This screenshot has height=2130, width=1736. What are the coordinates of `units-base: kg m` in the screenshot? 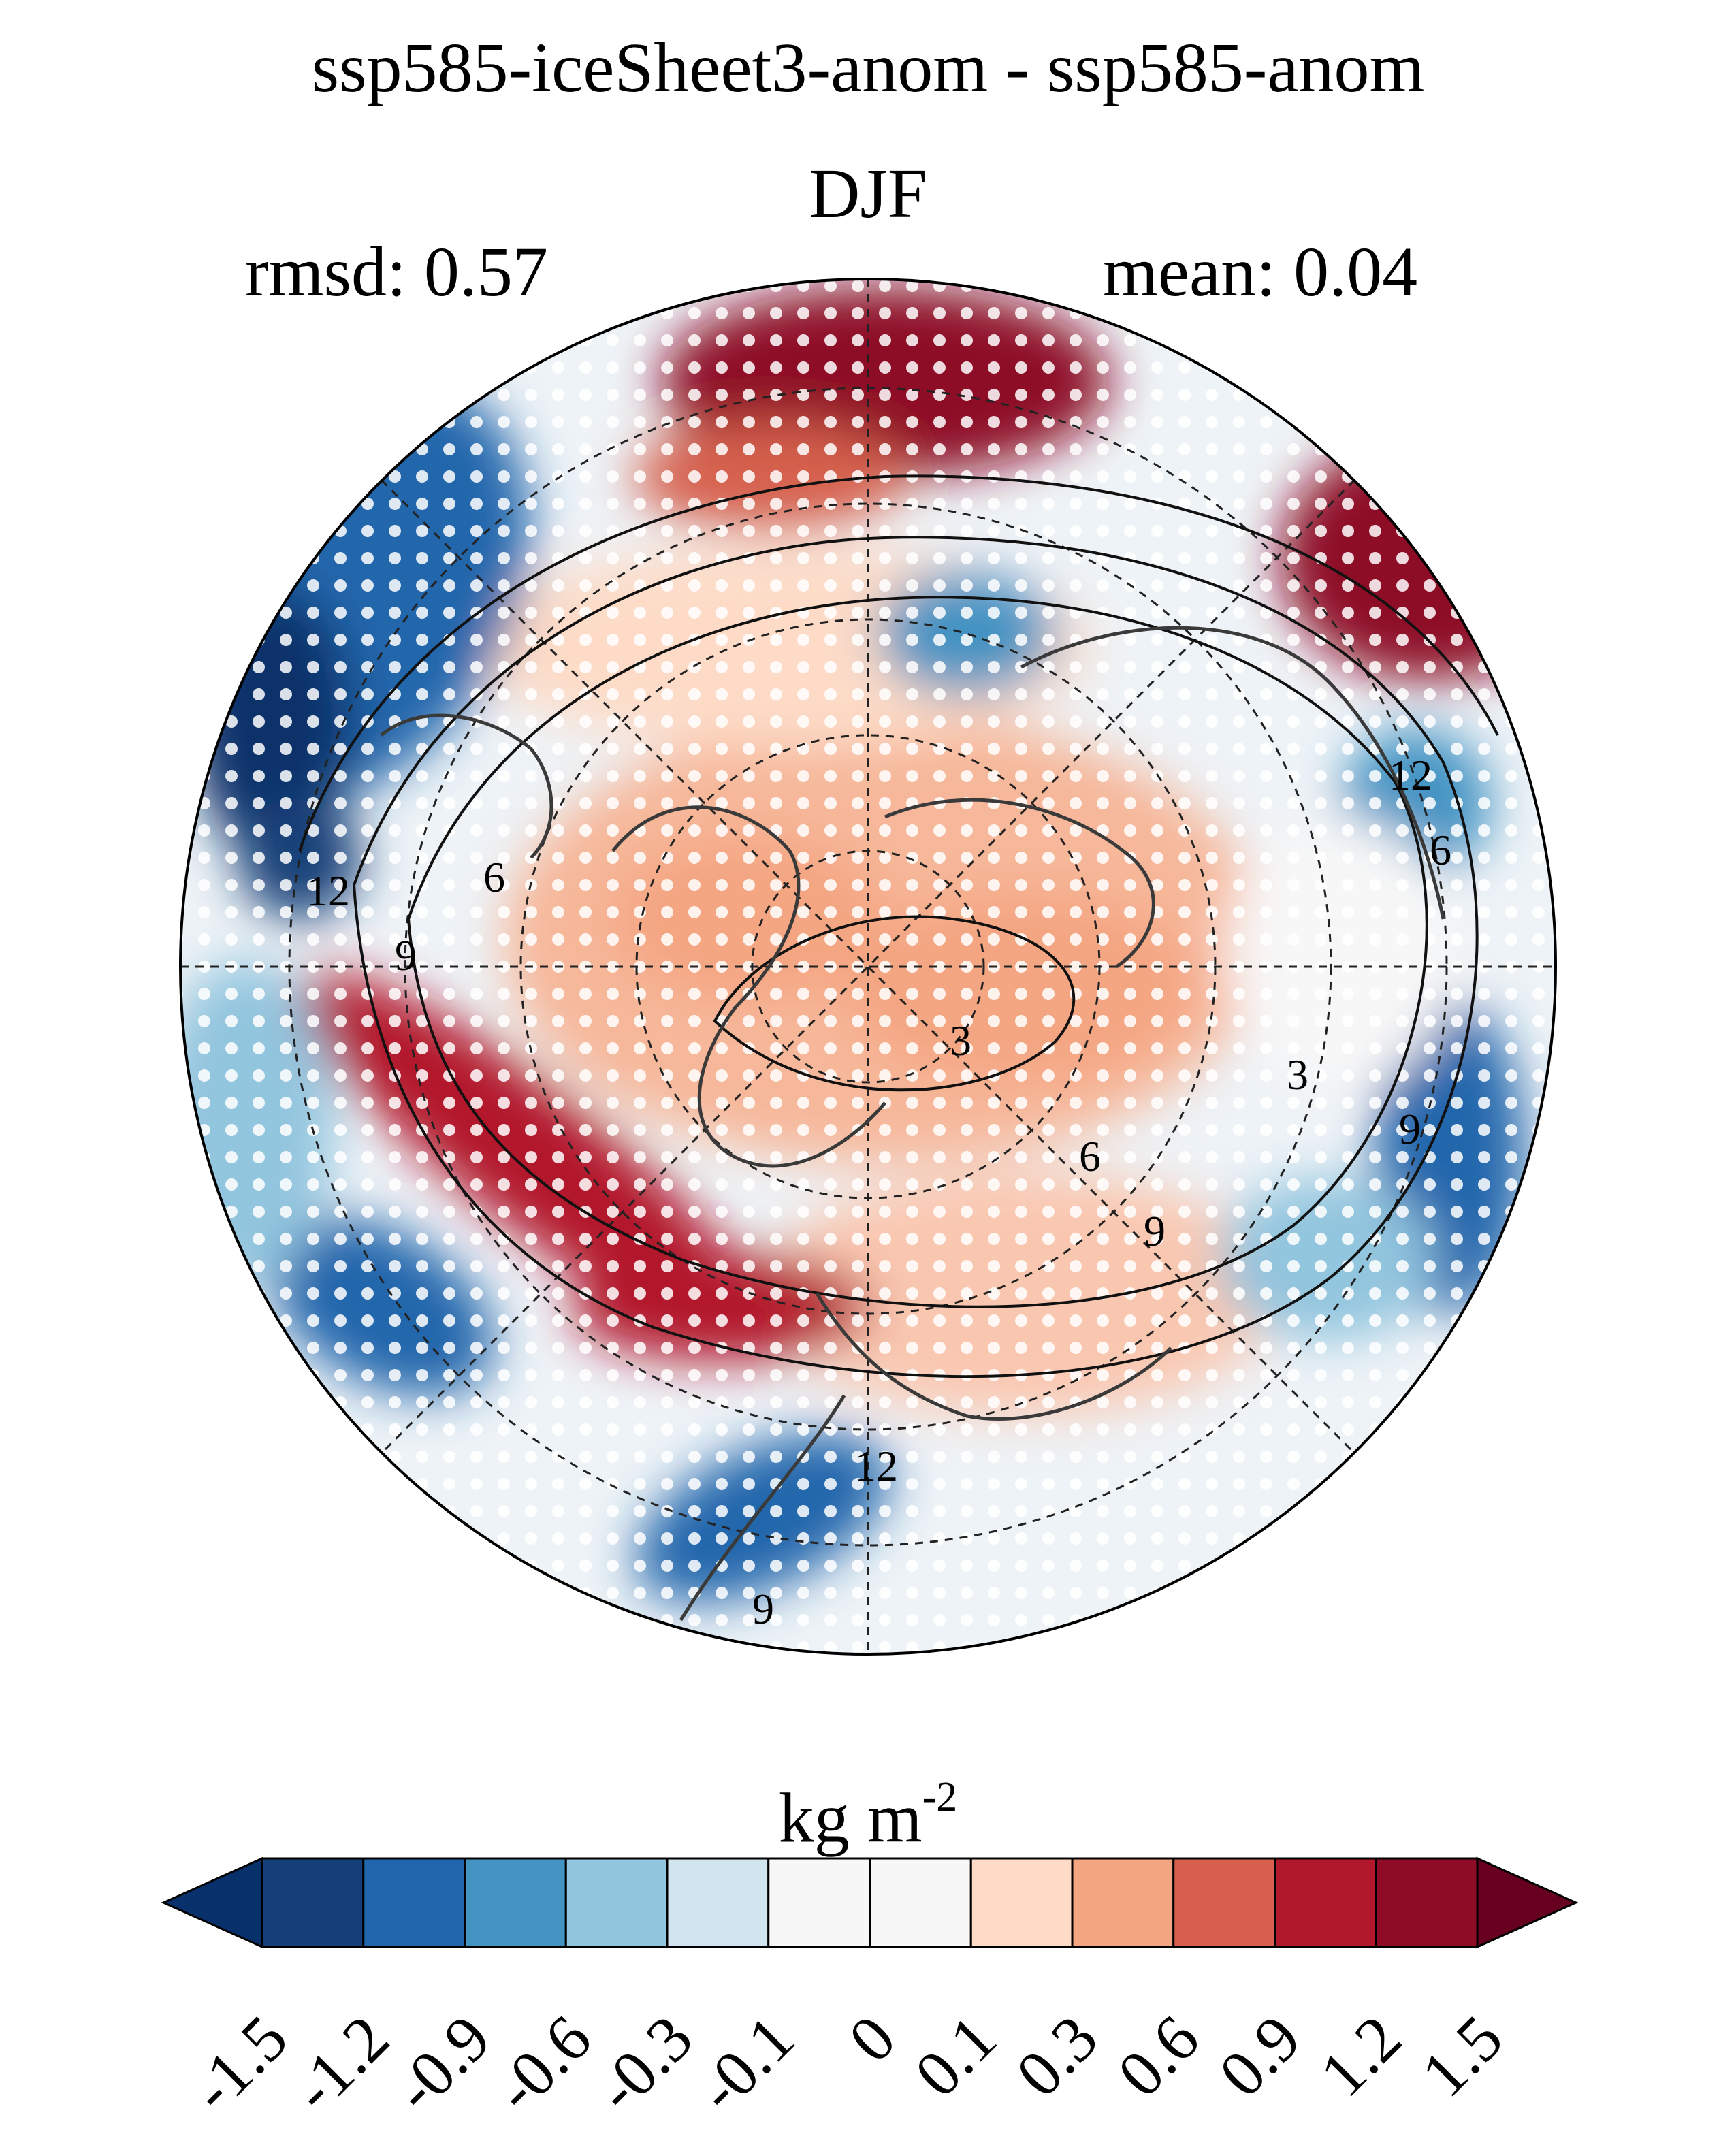 It's located at (850, 1818).